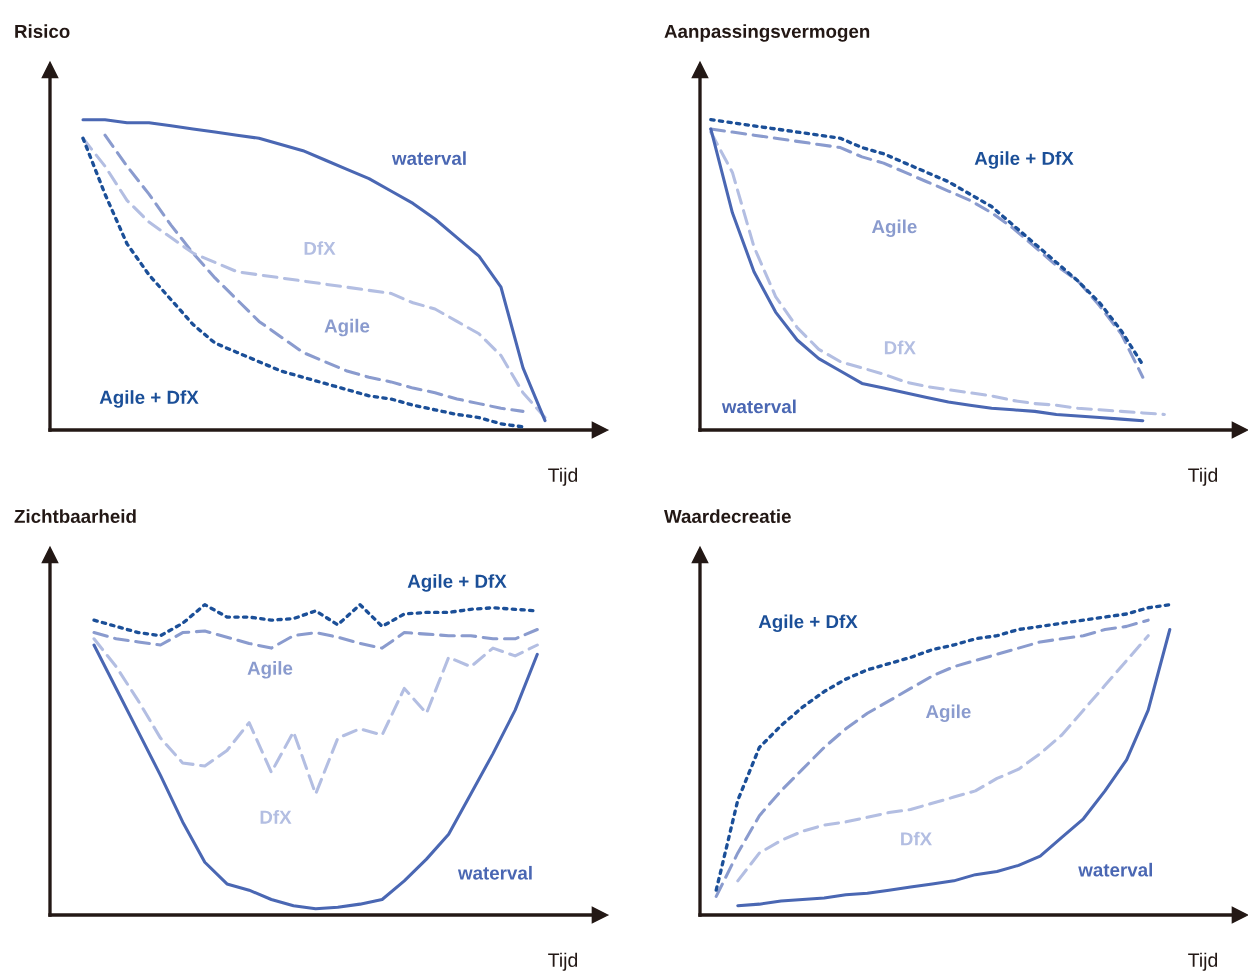 Image resolution: width=1248 pixels, height=978 pixels. Describe the element at coordinates (758, 406) in the screenshot. I see `text: waterval` at that location.